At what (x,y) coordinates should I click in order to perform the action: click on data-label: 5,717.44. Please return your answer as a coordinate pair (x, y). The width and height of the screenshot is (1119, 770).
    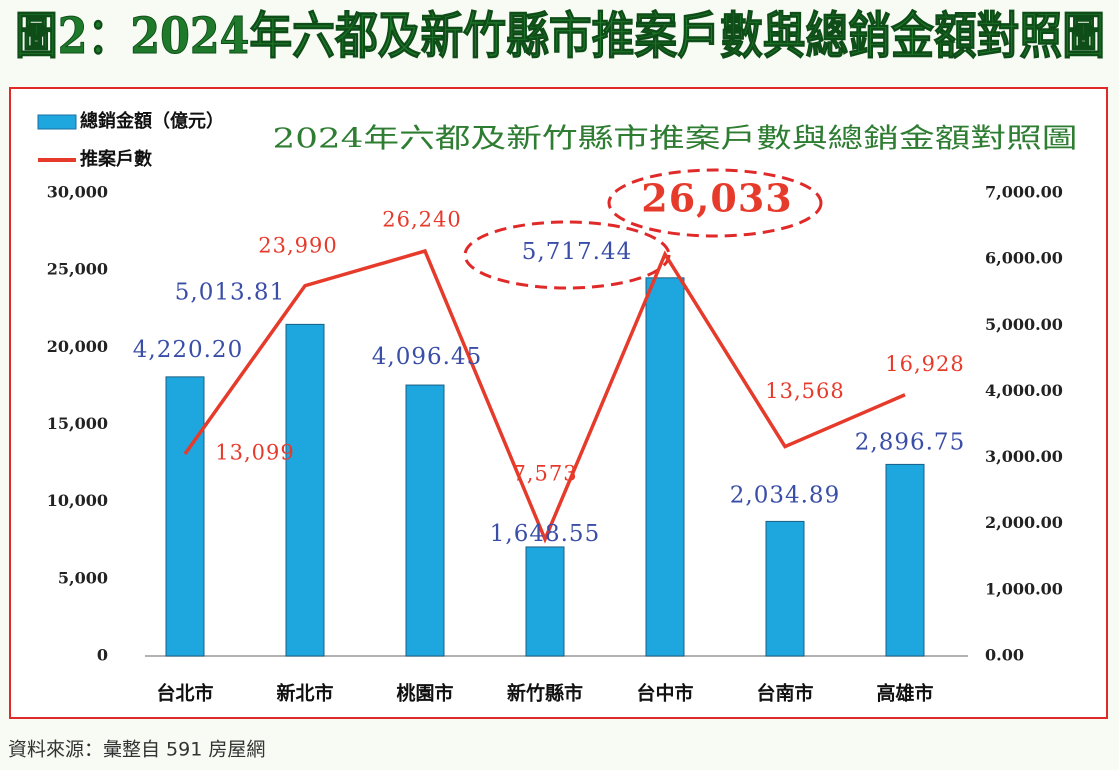
    Looking at the image, I should click on (577, 252).